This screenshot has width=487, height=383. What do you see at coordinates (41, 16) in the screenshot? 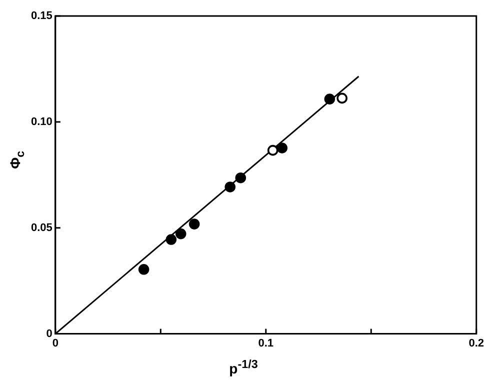
I see `y-tick-label: 0.15` at bounding box center [41, 16].